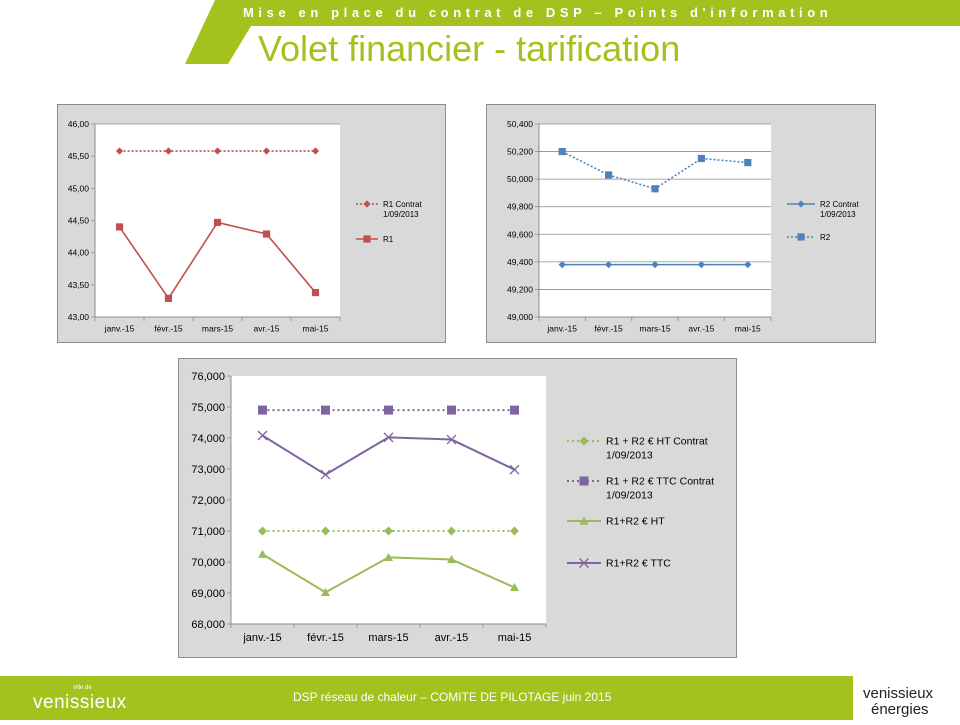 This screenshot has width=960, height=725. Describe the element at coordinates (608, 329) in the screenshot. I see `chart2-x-tick-label: févr.-15` at that location.